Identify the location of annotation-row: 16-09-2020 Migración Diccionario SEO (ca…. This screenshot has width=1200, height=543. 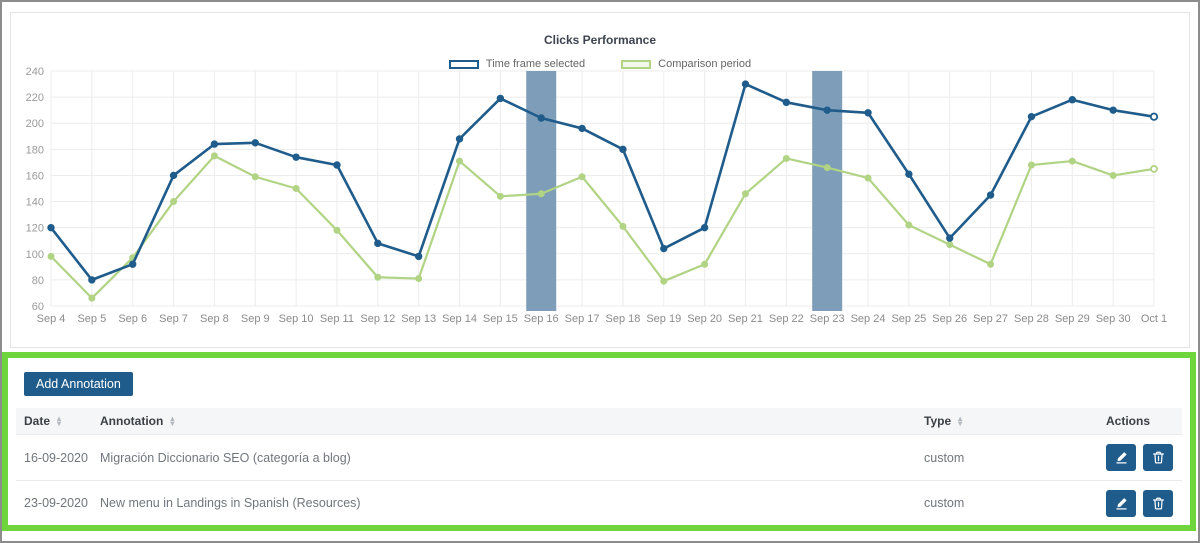
(599, 457).